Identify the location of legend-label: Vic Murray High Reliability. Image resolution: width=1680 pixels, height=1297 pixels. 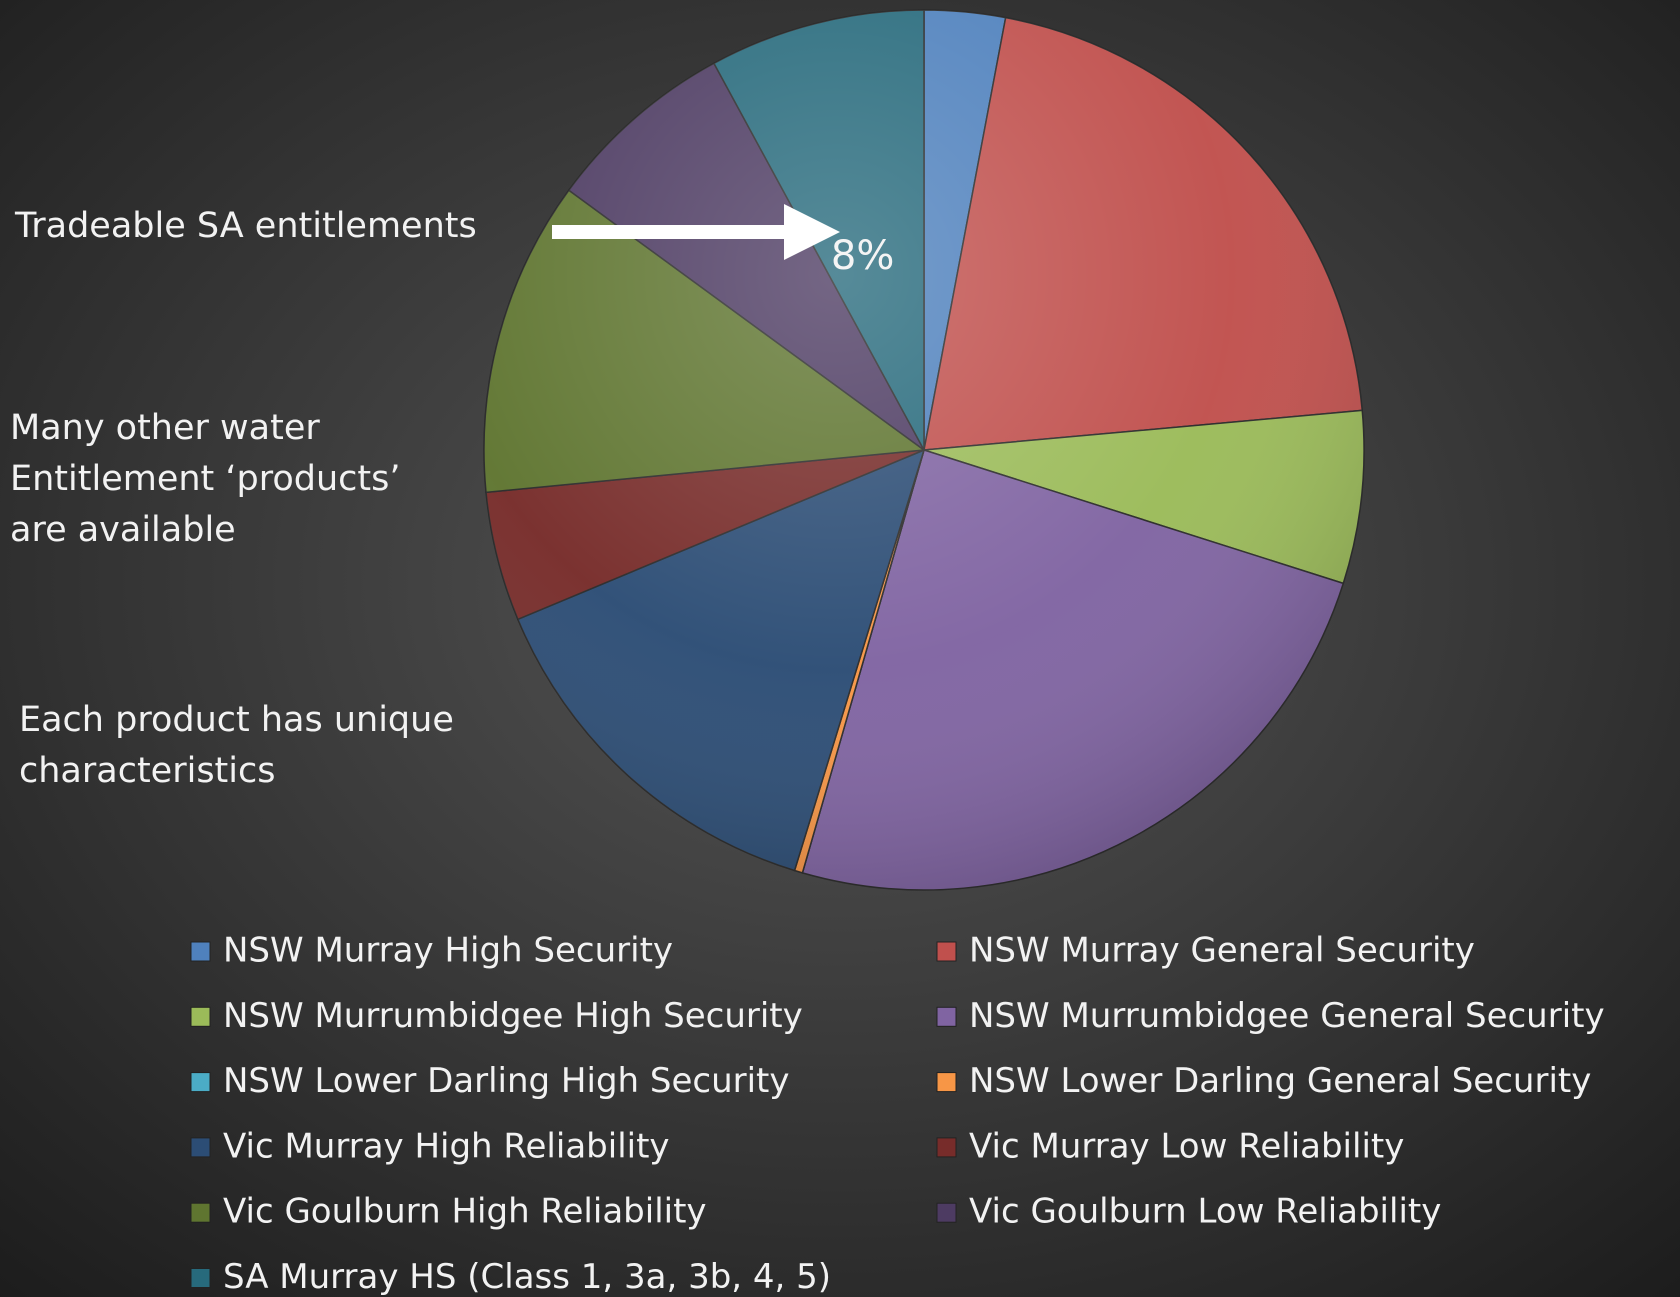
(446, 1146).